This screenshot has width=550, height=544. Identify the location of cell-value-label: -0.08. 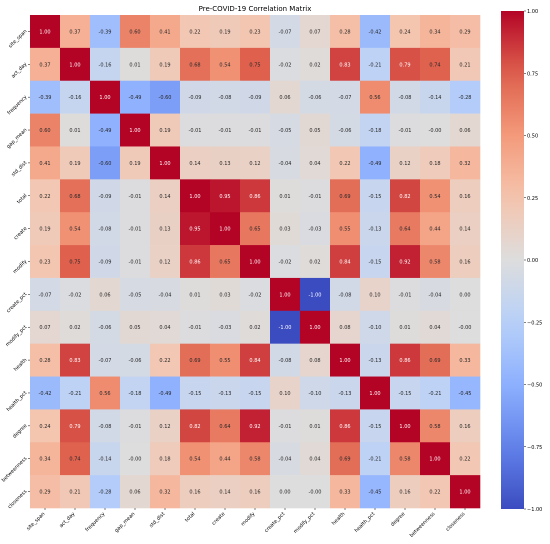
(405, 98).